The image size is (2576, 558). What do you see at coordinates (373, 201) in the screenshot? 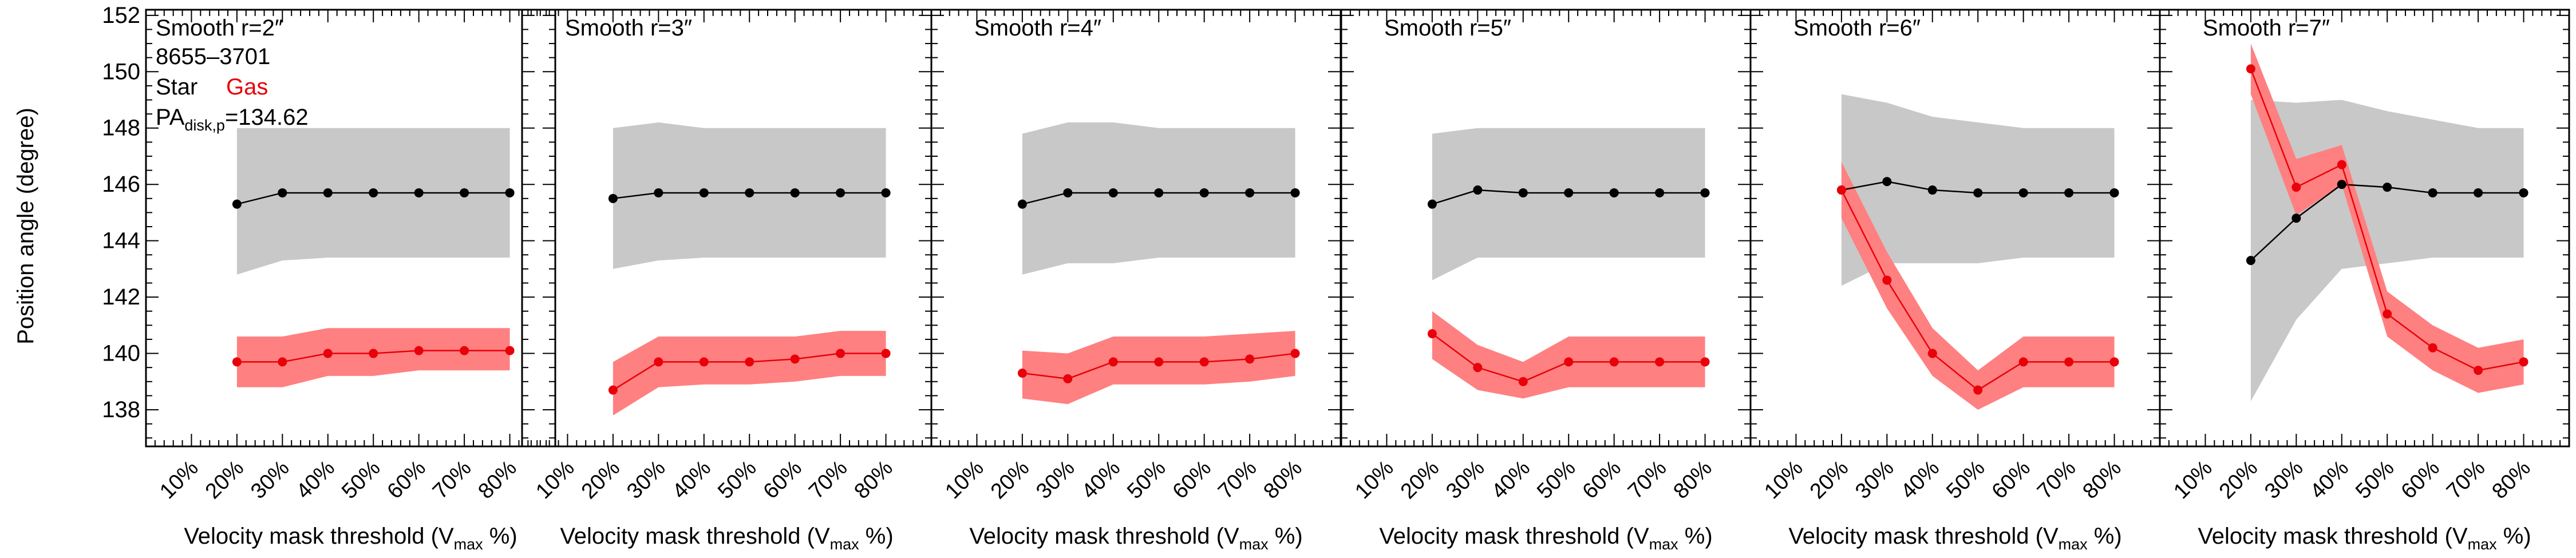
I see `star-error-band` at bounding box center [373, 201].